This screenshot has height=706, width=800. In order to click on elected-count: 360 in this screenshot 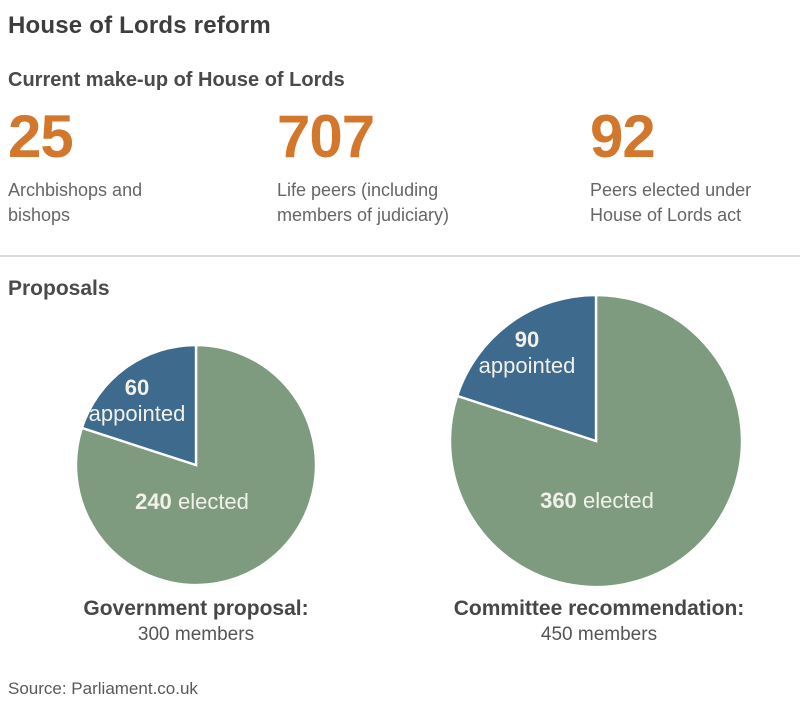, I will do `click(558, 500)`.